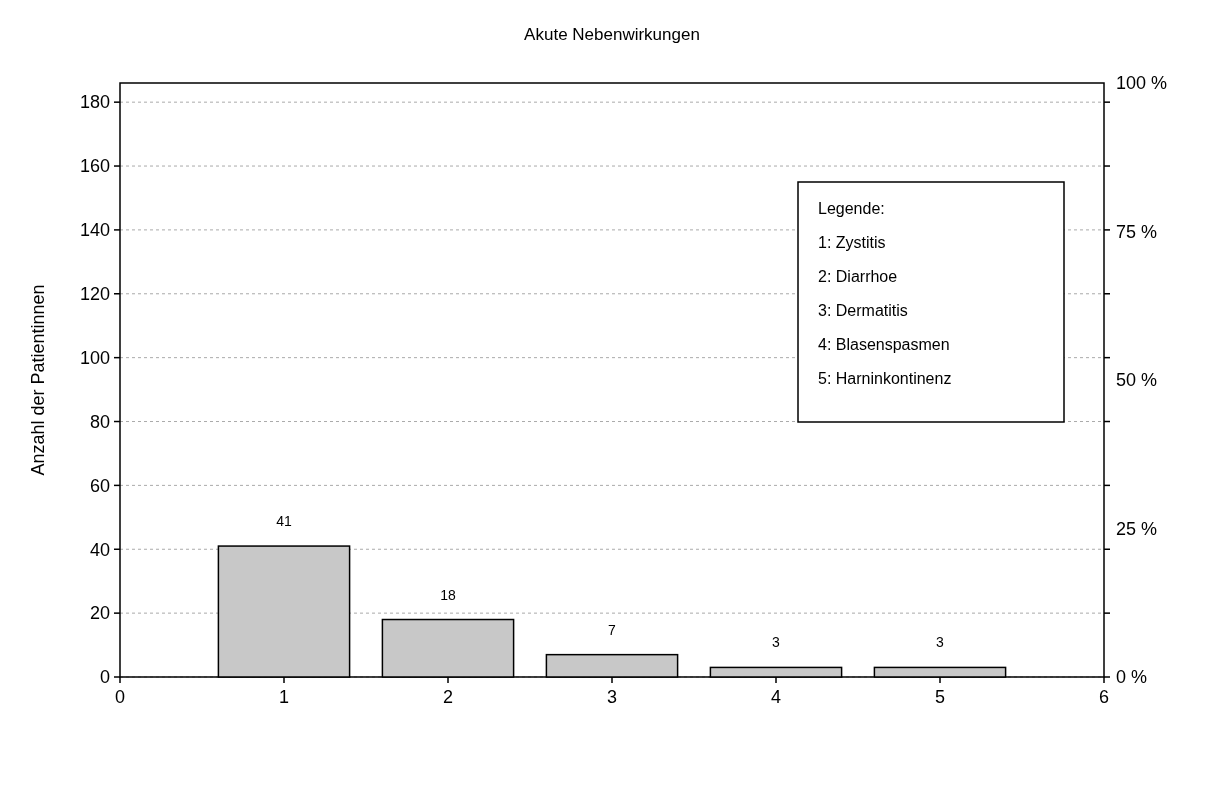  I want to click on chart-title: Akute Nebenwirkungen, so click(612, 34).